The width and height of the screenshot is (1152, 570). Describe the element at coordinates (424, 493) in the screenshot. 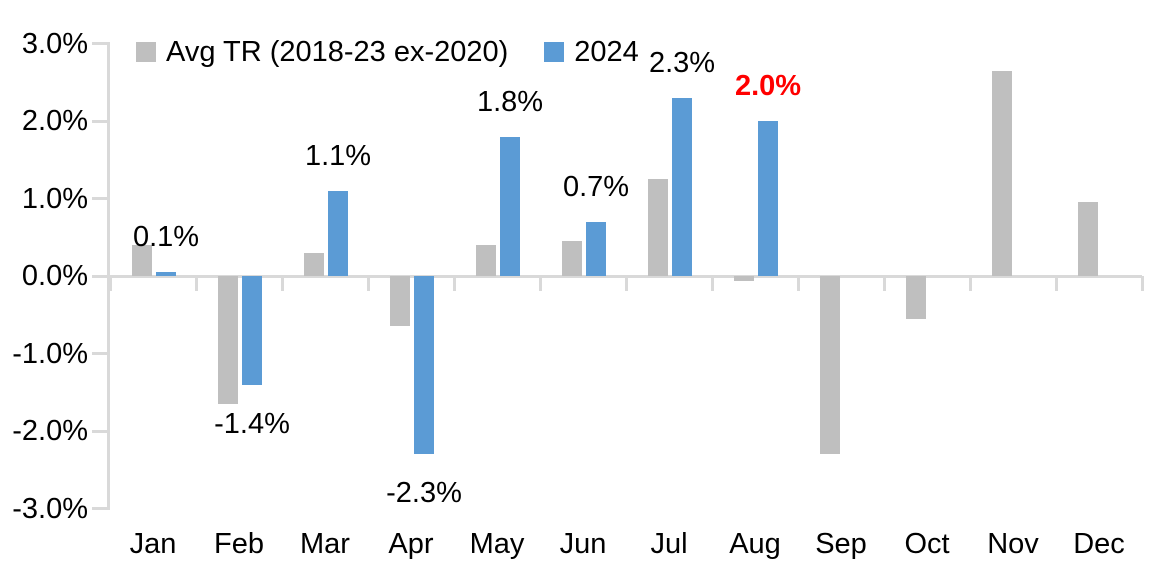

I see `data-label-apr: -2.3%` at that location.